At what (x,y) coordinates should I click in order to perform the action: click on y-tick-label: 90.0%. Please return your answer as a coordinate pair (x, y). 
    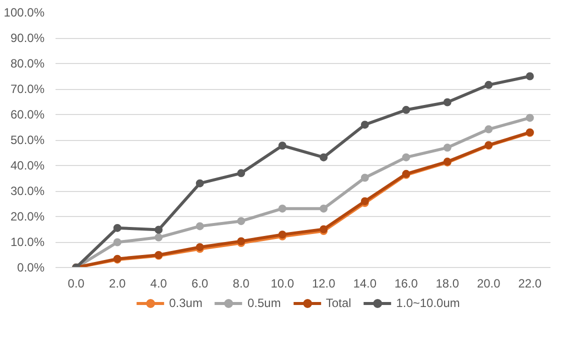
    Looking at the image, I should click on (27, 38).